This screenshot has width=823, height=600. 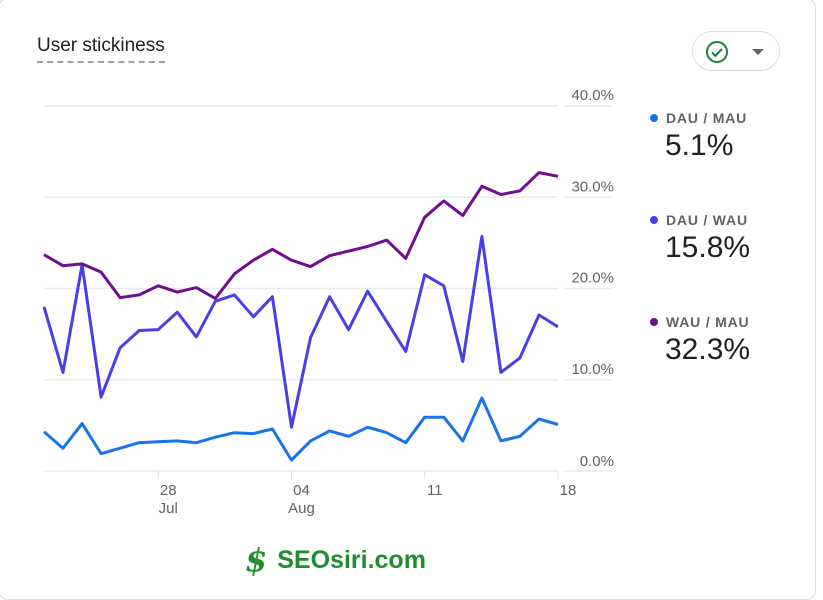 What do you see at coordinates (101, 48) in the screenshot?
I see `card-title: User stickiness` at bounding box center [101, 48].